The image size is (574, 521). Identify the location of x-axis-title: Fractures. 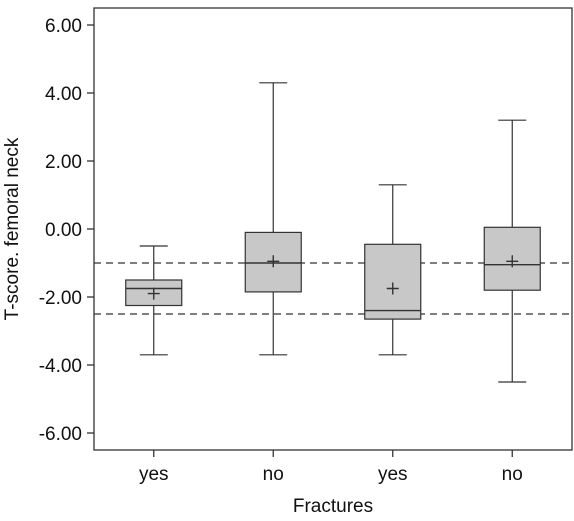
(333, 506).